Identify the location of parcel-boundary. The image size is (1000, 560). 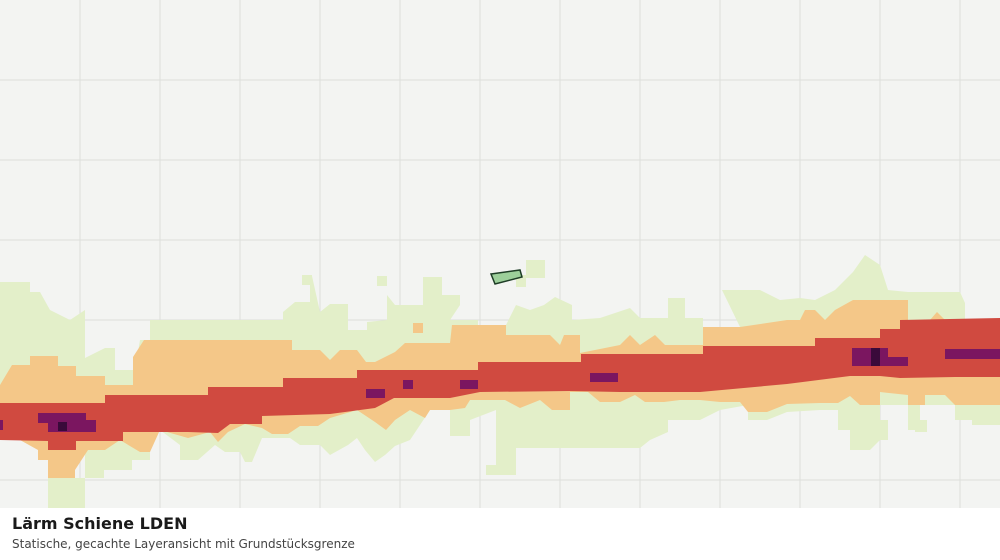
(506, 277).